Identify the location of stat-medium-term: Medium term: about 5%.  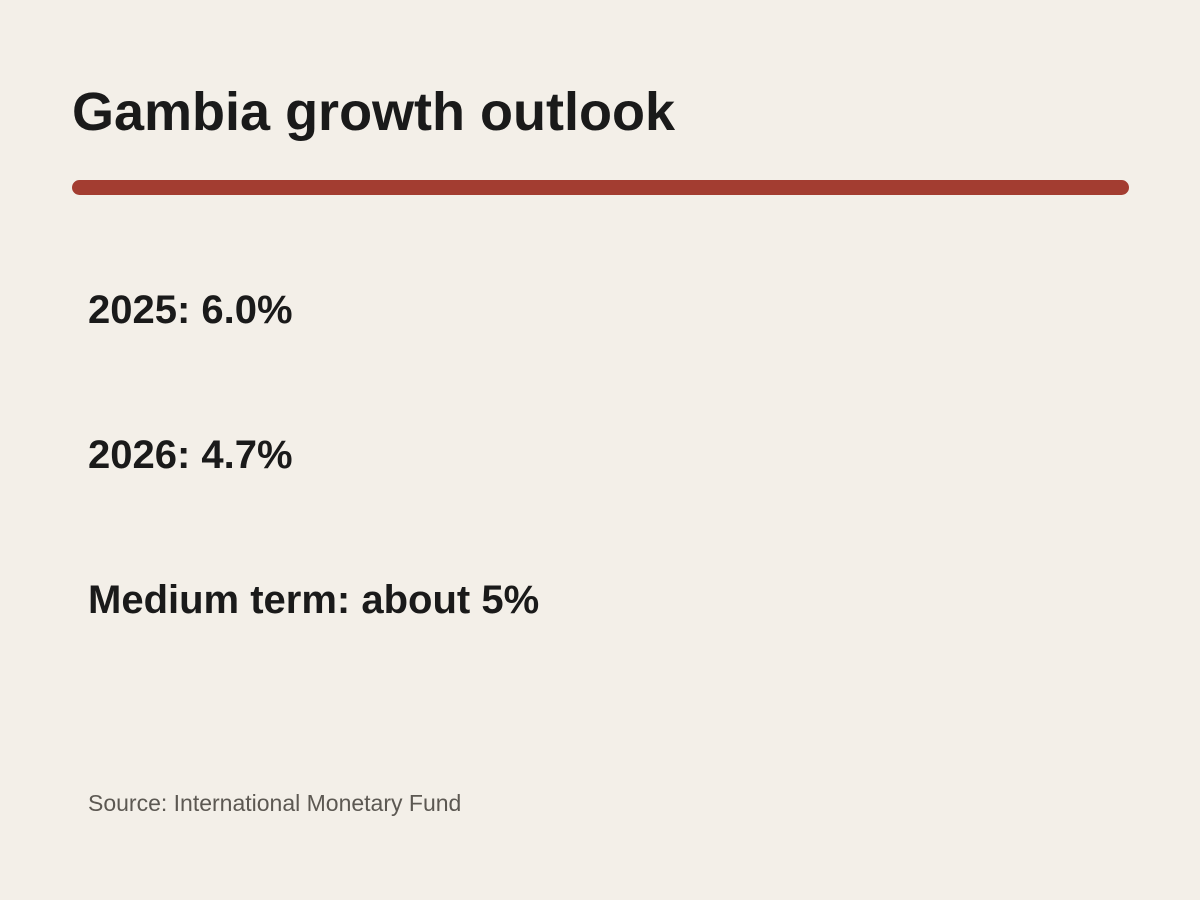
(314, 600).